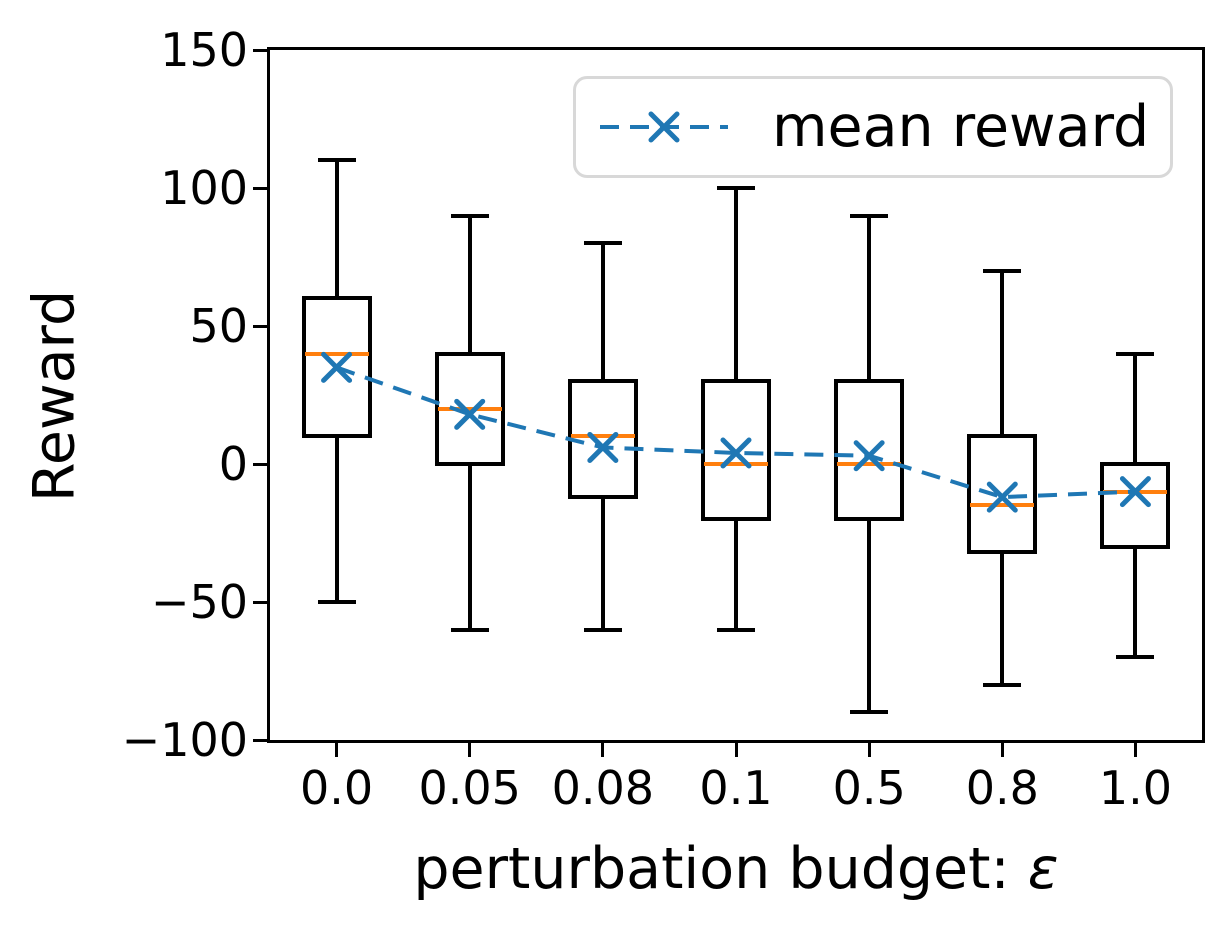 Image resolution: width=1229 pixels, height=926 pixels. Describe the element at coordinates (218, 326) in the screenshot. I see `y-tick-label: 50` at that location.